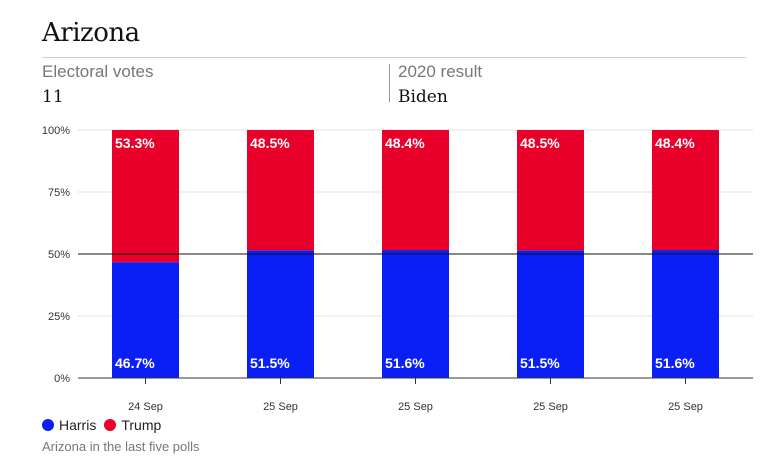  I want to click on x-tick-label: 24 Sep, so click(145, 407).